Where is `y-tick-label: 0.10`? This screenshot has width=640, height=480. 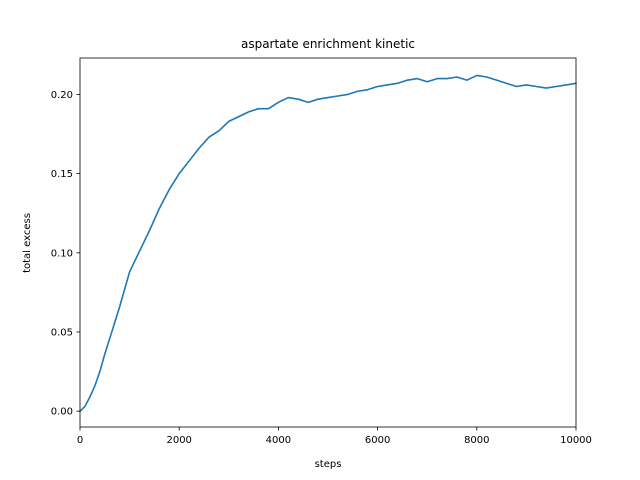 y-tick-label: 0.10 is located at coordinates (62, 253).